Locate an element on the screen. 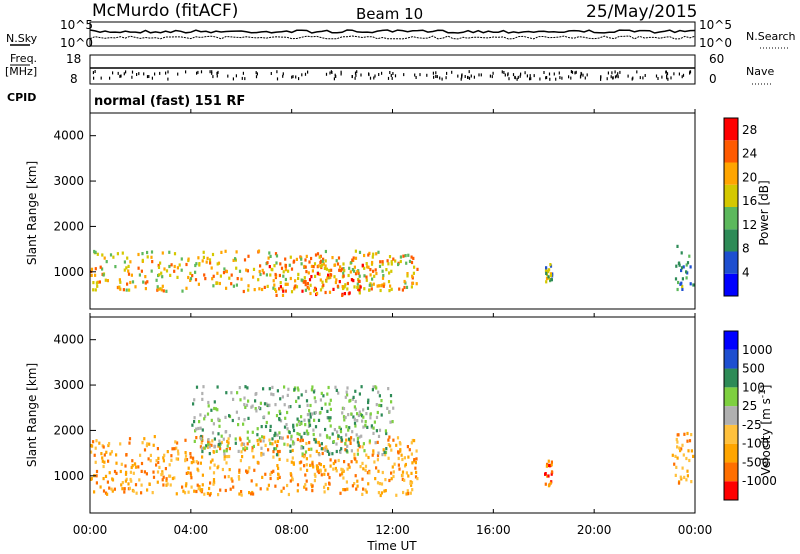  freq-label: Freq. is located at coordinates (23, 58).